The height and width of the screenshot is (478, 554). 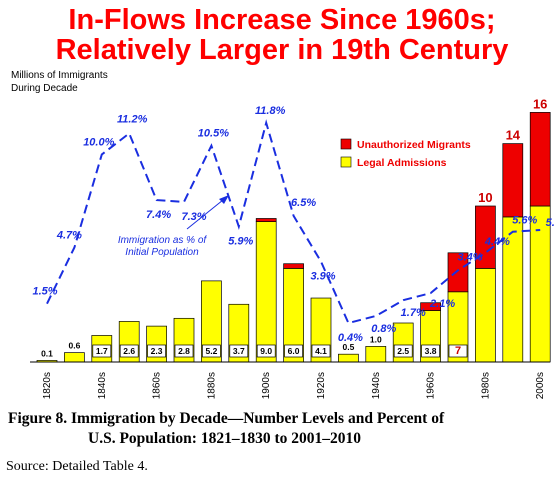 What do you see at coordinates (162, 252) in the screenshot?
I see `annotation-line-2: Initial Population` at bounding box center [162, 252].